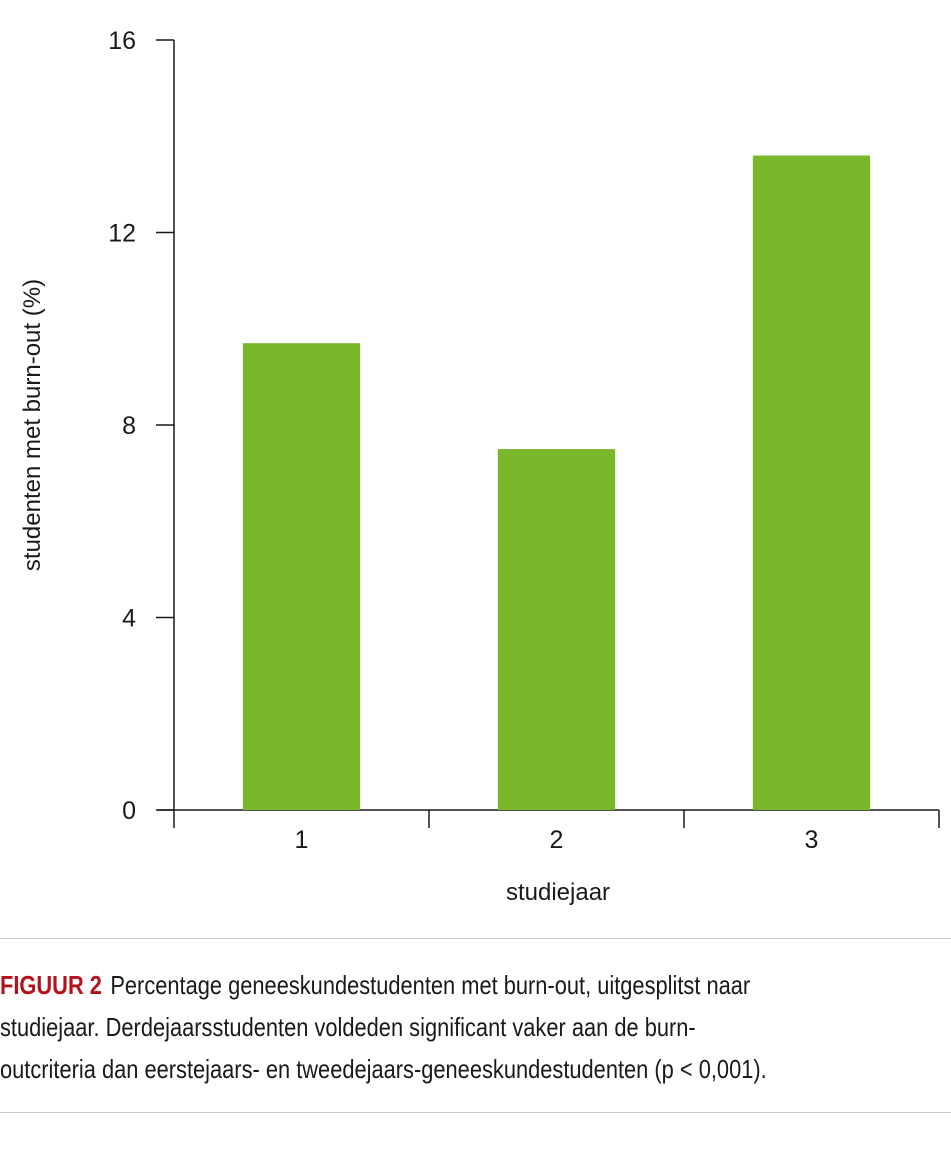 This screenshot has width=951, height=1150. What do you see at coordinates (549, 831) in the screenshot?
I see `x-axis: 1 2 3` at bounding box center [549, 831].